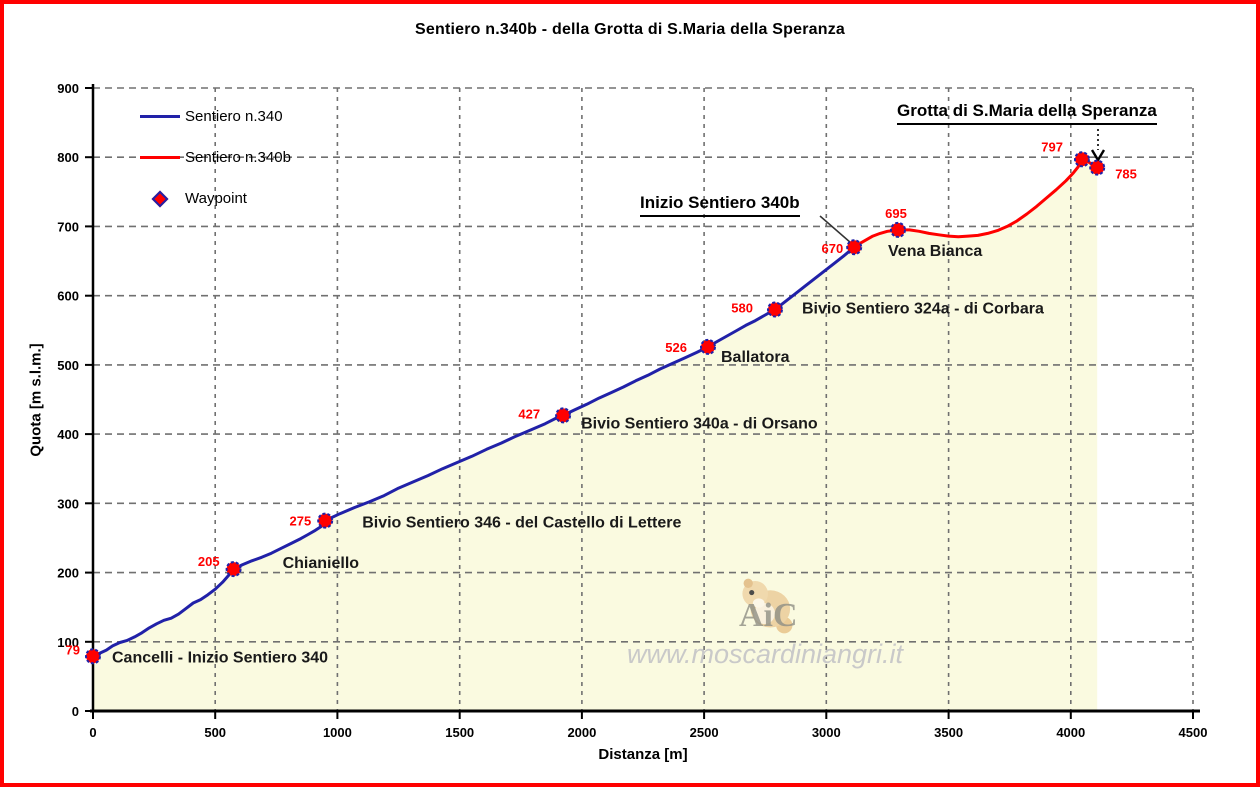 Image resolution: width=1260 pixels, height=787 pixels. What do you see at coordinates (896, 213) in the screenshot?
I see `waypoint-elevation-label: 695` at bounding box center [896, 213].